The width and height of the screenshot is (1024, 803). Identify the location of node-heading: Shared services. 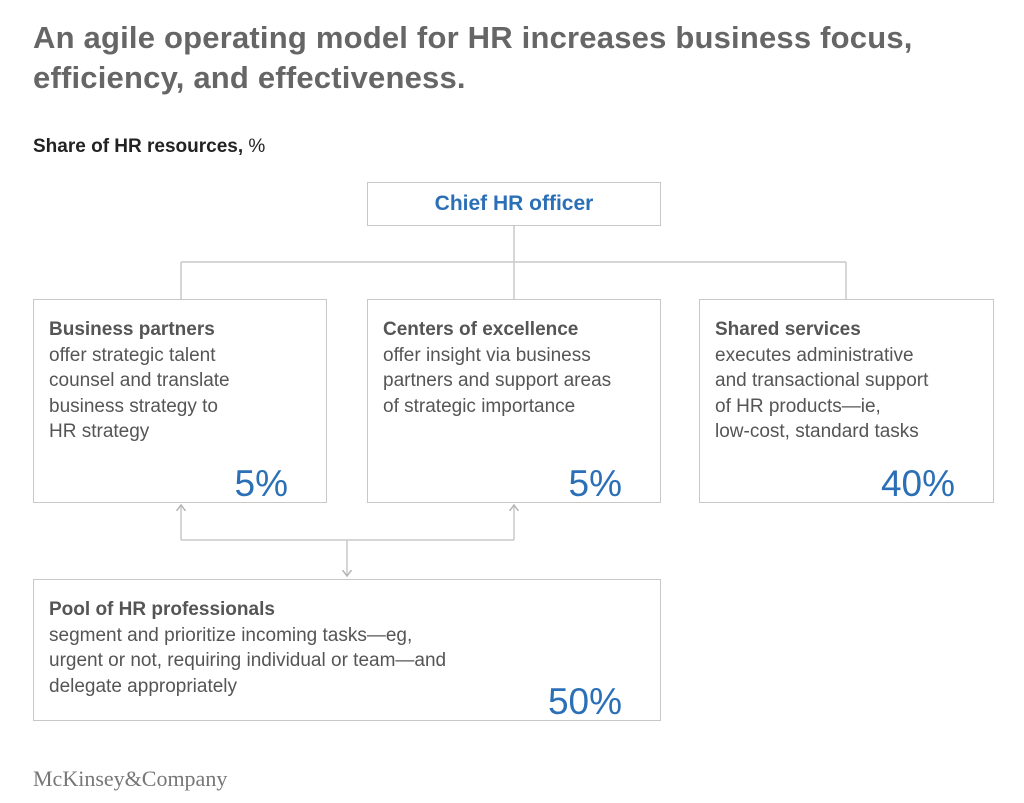
(788, 329).